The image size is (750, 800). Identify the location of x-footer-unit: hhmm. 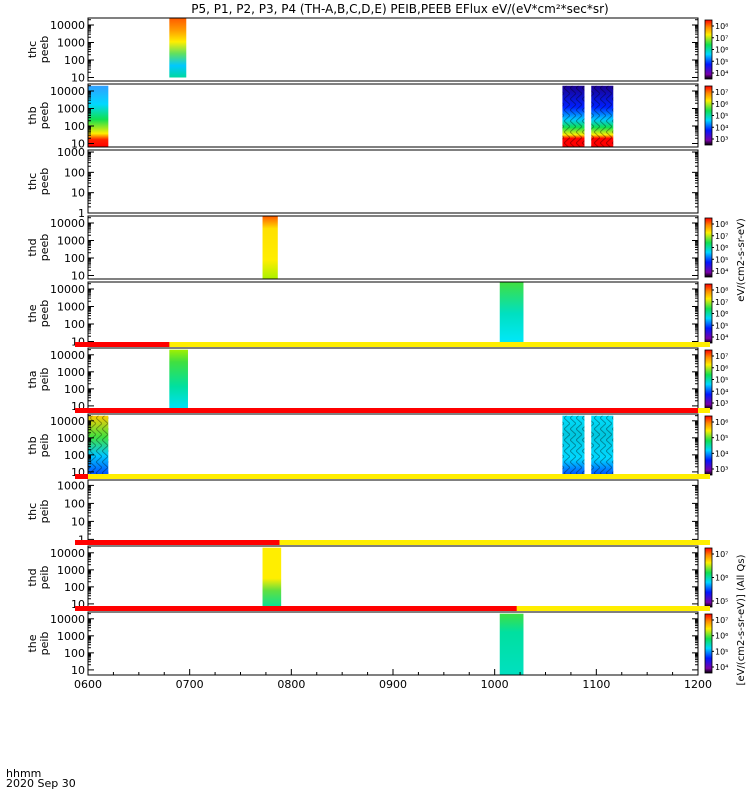
(23, 773).